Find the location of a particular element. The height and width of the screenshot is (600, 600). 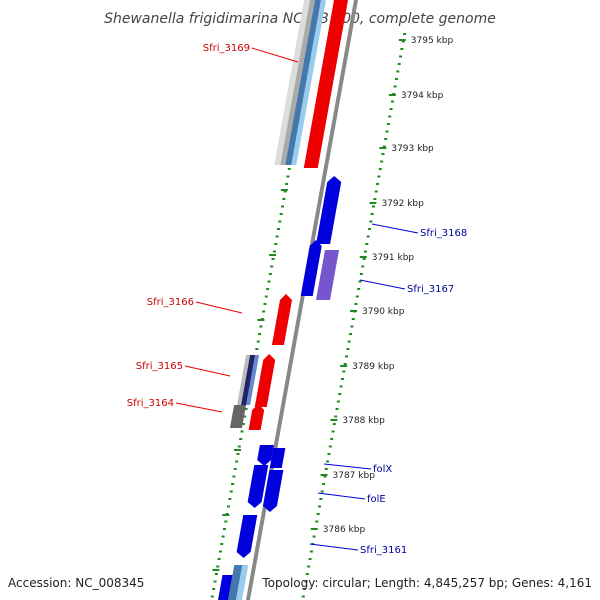

scale-tick-label: 3794 kbp is located at coordinates (422, 96).